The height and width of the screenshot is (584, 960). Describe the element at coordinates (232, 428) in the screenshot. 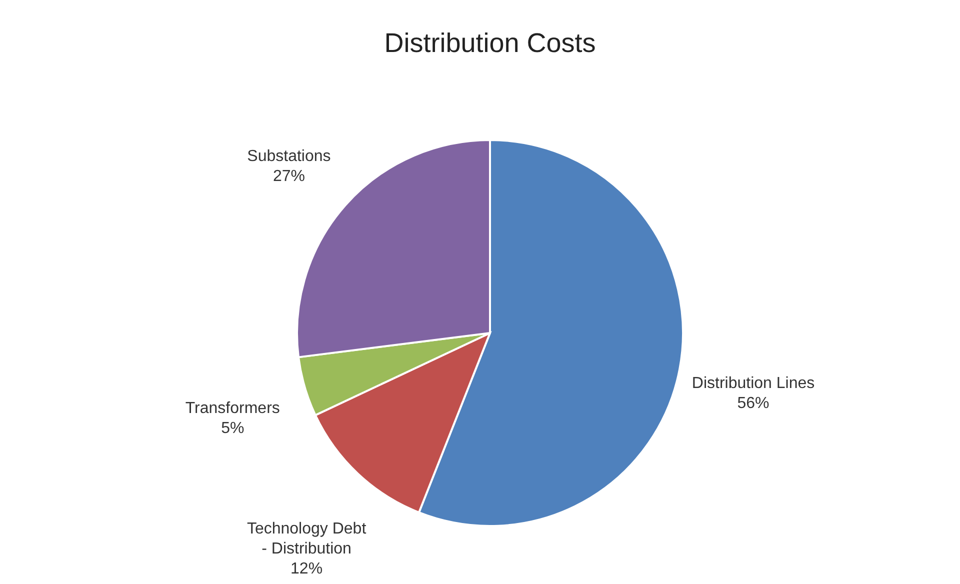

I see `data-label: 5%` at that location.